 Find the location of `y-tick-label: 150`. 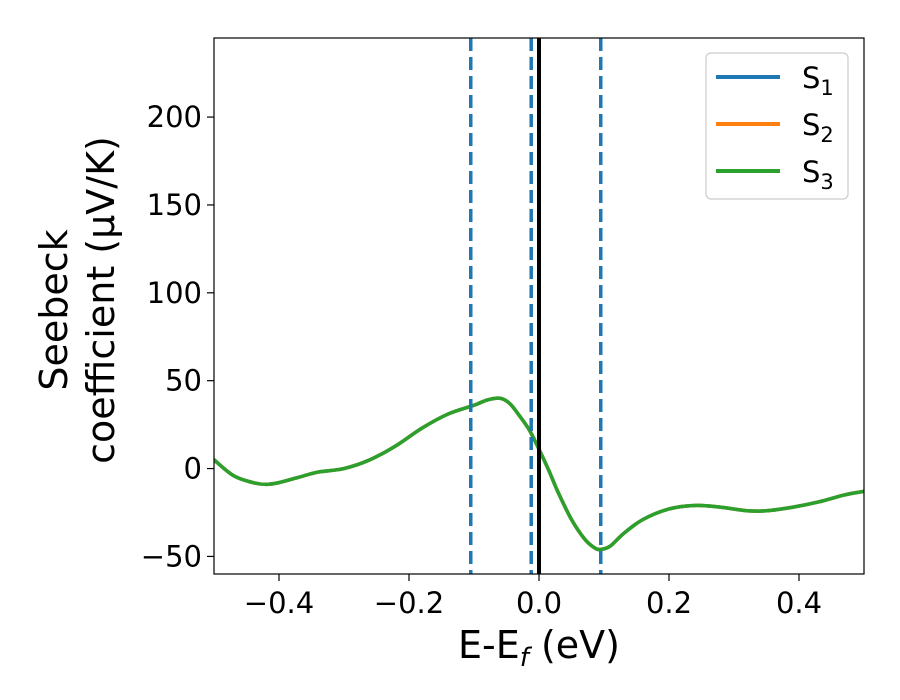

y-tick-label: 150 is located at coordinates (174, 205).